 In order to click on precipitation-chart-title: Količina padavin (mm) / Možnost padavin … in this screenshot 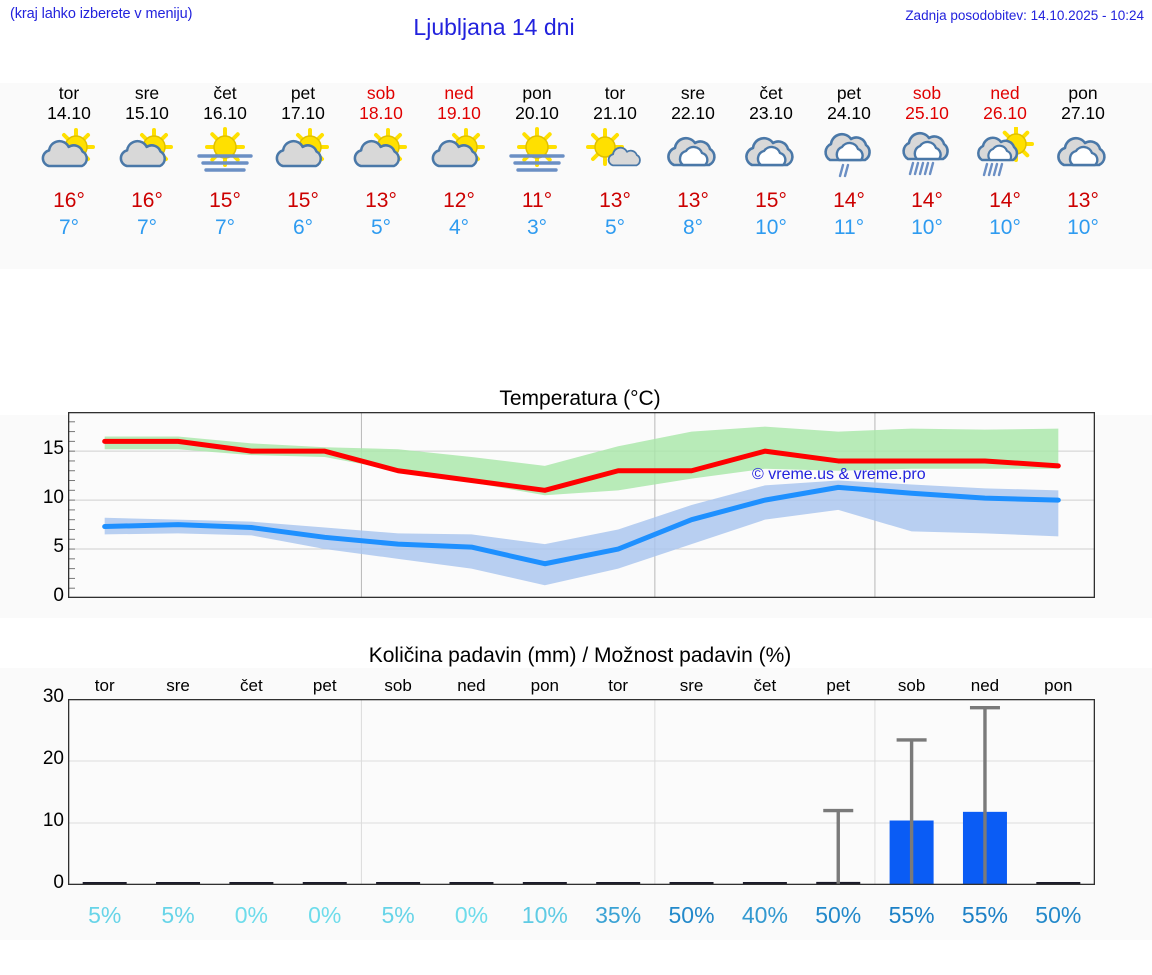, I will do `click(580, 655)`.